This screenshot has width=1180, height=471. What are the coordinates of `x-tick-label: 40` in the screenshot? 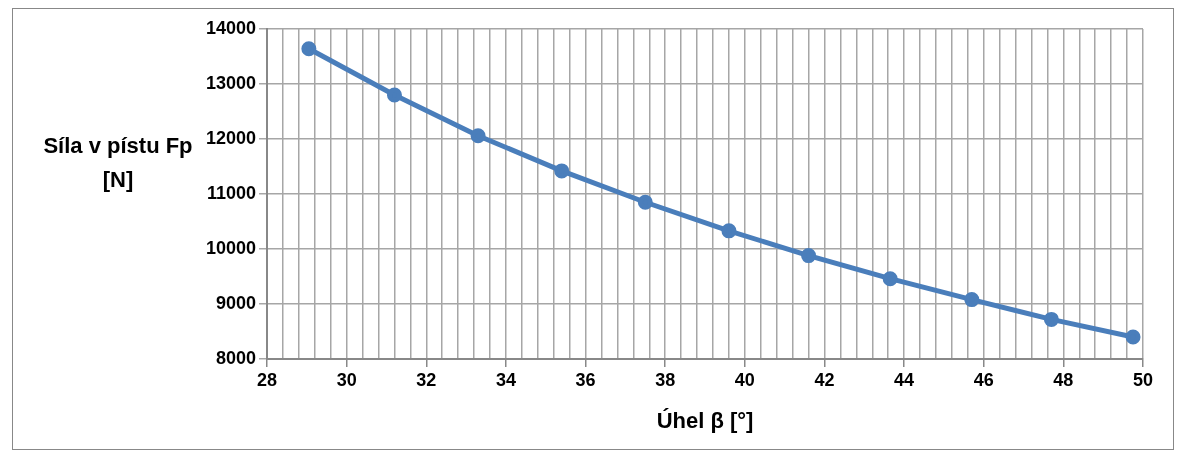 It's located at (744, 379).